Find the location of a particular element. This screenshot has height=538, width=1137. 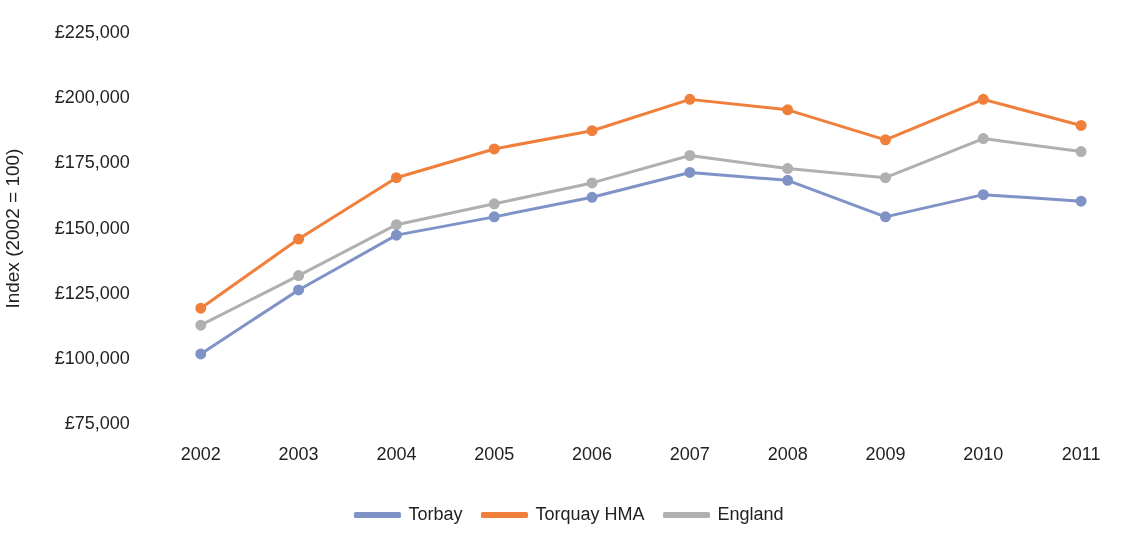

x-tick-label: 2005 is located at coordinates (494, 454).